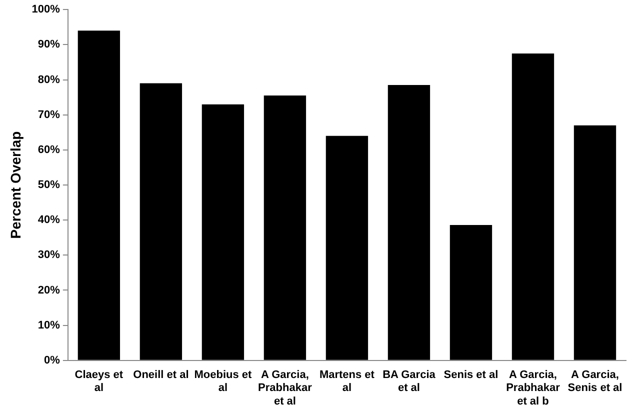  I want to click on y-tick-label: 100%, so click(46, 10).